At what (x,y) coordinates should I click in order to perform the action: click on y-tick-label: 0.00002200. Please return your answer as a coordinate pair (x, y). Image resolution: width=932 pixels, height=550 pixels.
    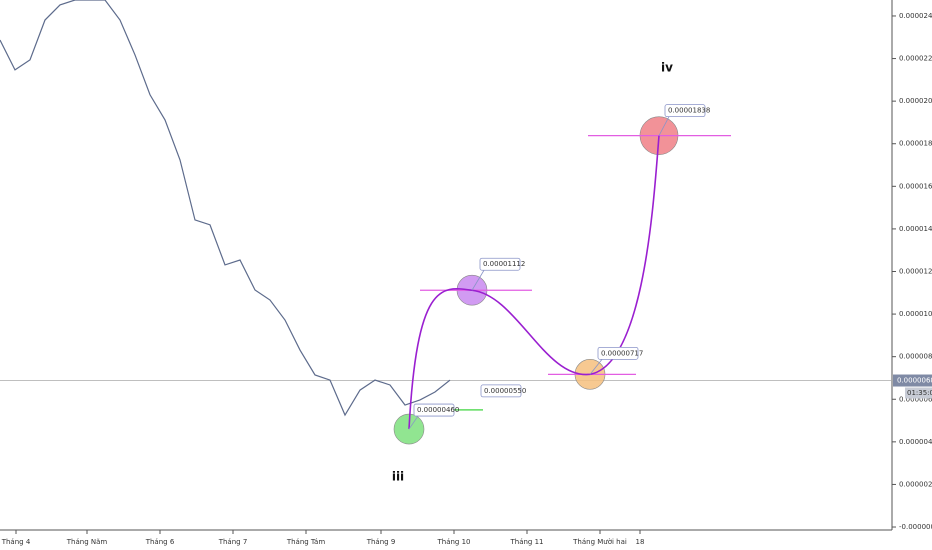
    Looking at the image, I should click on (915, 59).